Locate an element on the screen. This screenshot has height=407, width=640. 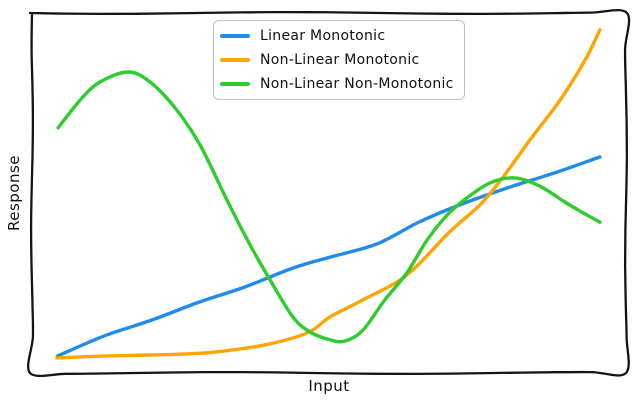
legend-line-swatch-blue is located at coordinates (235, 36).